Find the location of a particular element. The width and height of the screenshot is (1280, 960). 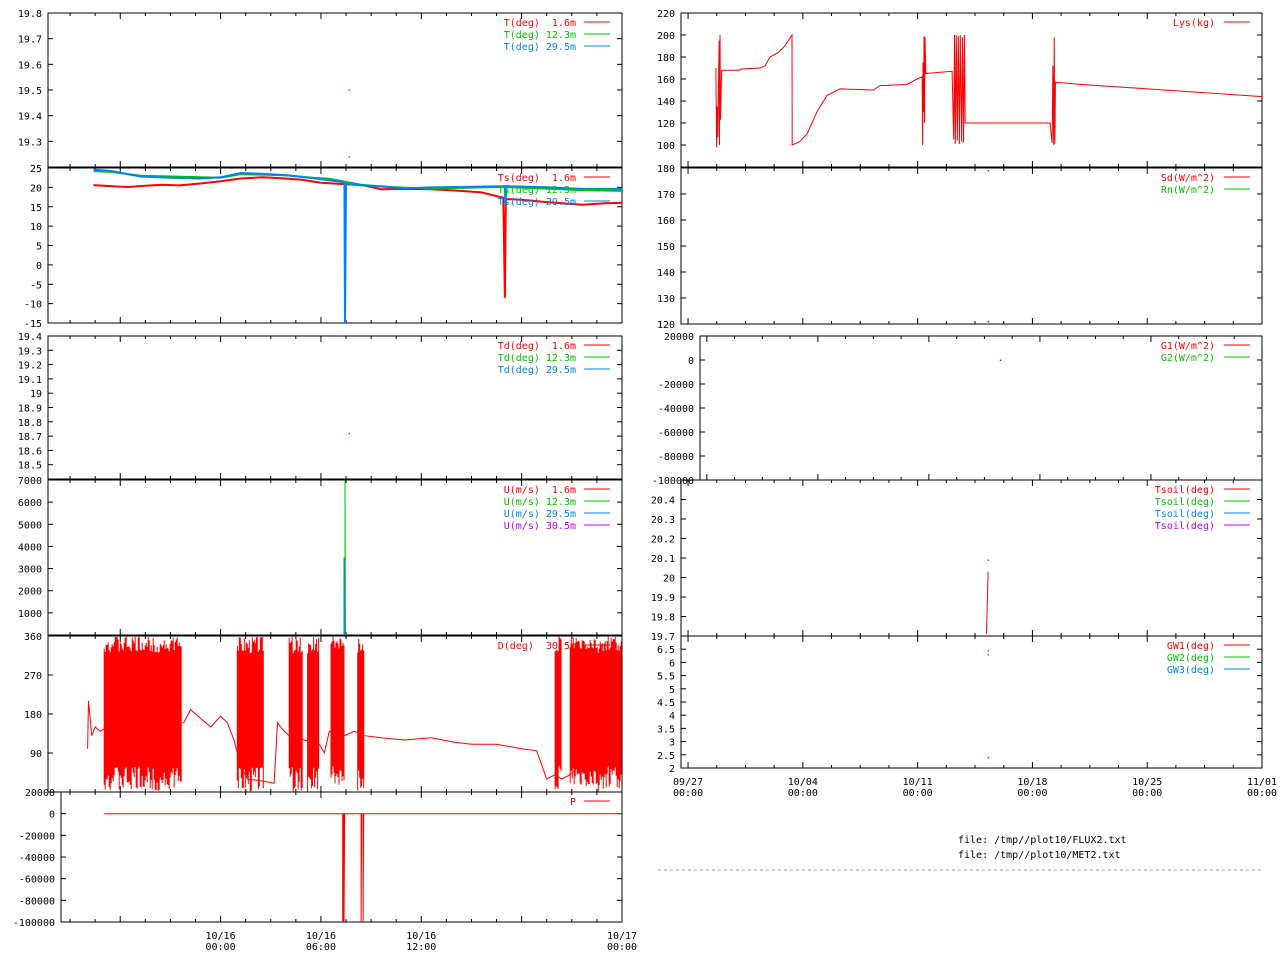

y-tick-label: 19.4 is located at coordinates (30, 337).